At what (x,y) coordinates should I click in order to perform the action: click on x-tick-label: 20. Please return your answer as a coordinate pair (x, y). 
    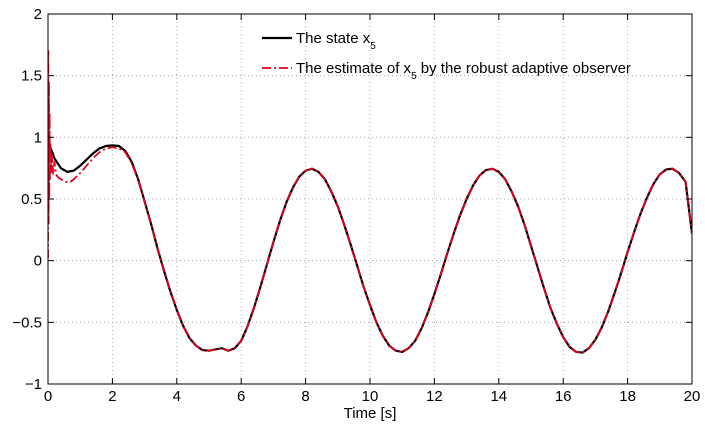
    Looking at the image, I should click on (692, 396).